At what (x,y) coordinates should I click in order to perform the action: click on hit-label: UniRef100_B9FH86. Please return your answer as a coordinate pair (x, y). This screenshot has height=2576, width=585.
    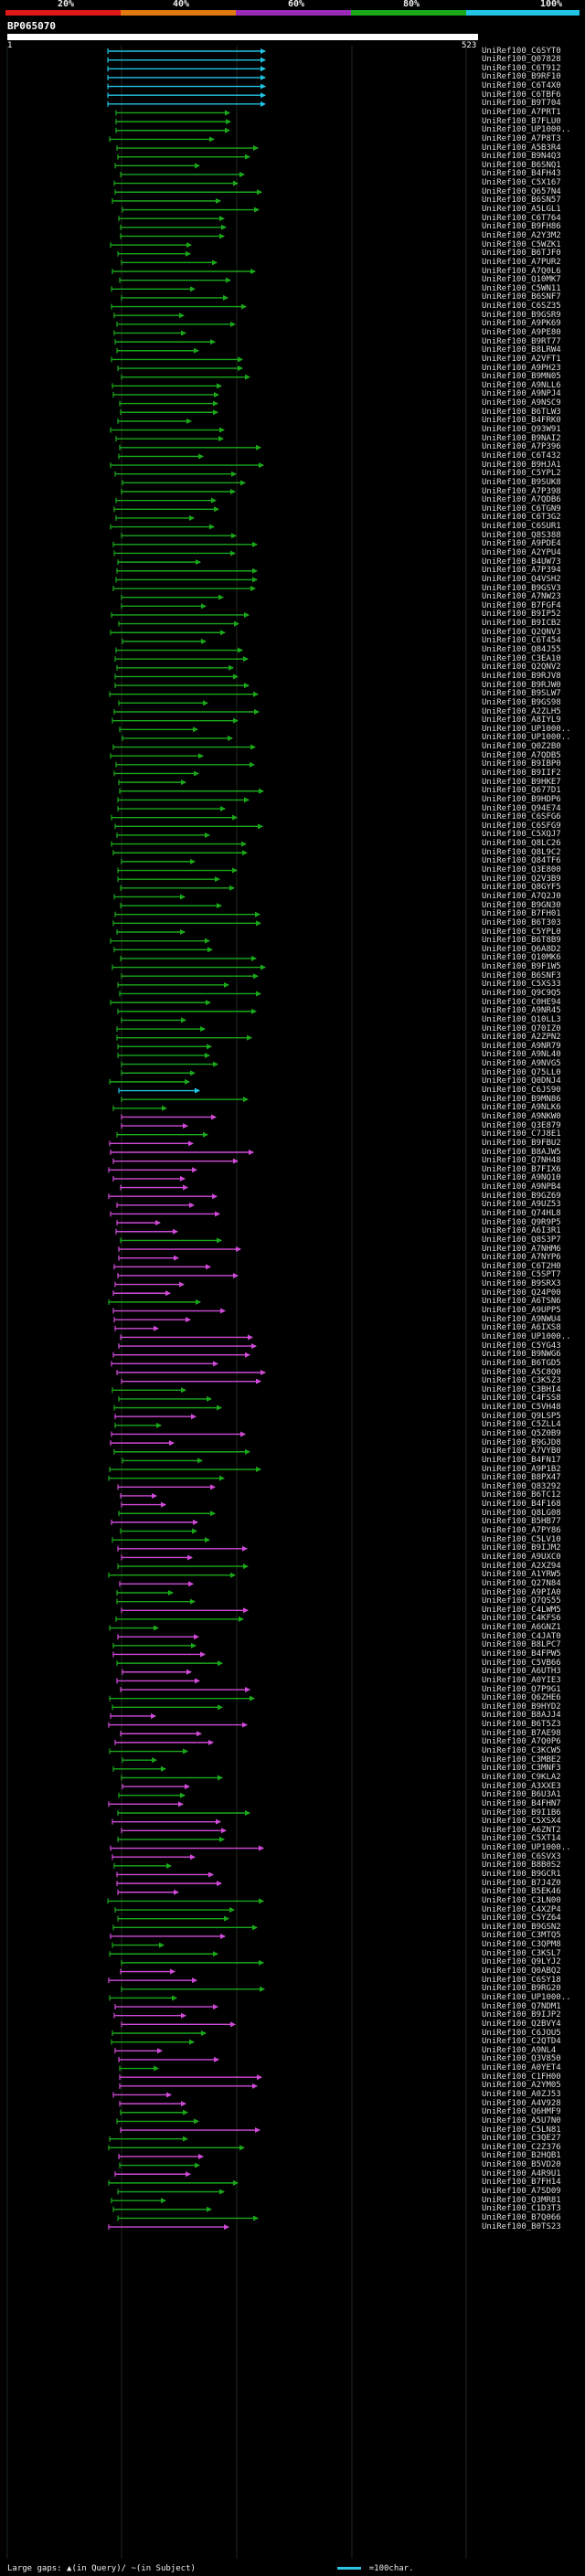
    Looking at the image, I should click on (521, 227).